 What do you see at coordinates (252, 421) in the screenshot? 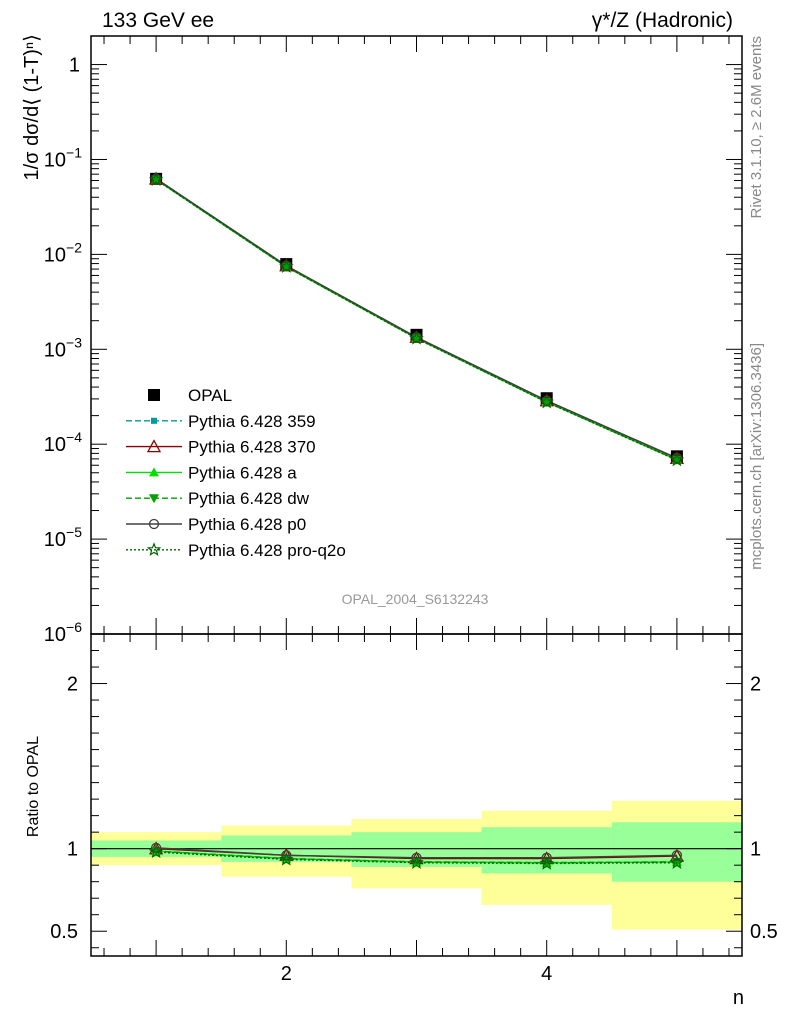
I see `legend-label-p359: Pythia 6.428 359` at bounding box center [252, 421].